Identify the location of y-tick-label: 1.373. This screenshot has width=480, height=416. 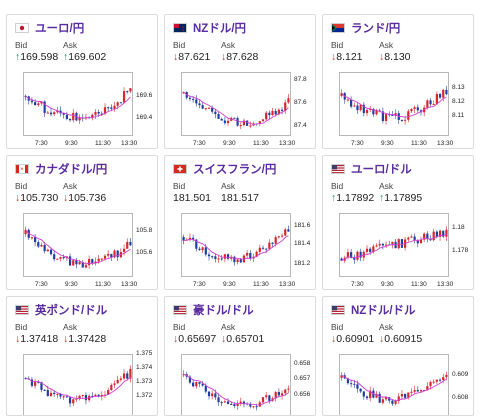
(144, 381).